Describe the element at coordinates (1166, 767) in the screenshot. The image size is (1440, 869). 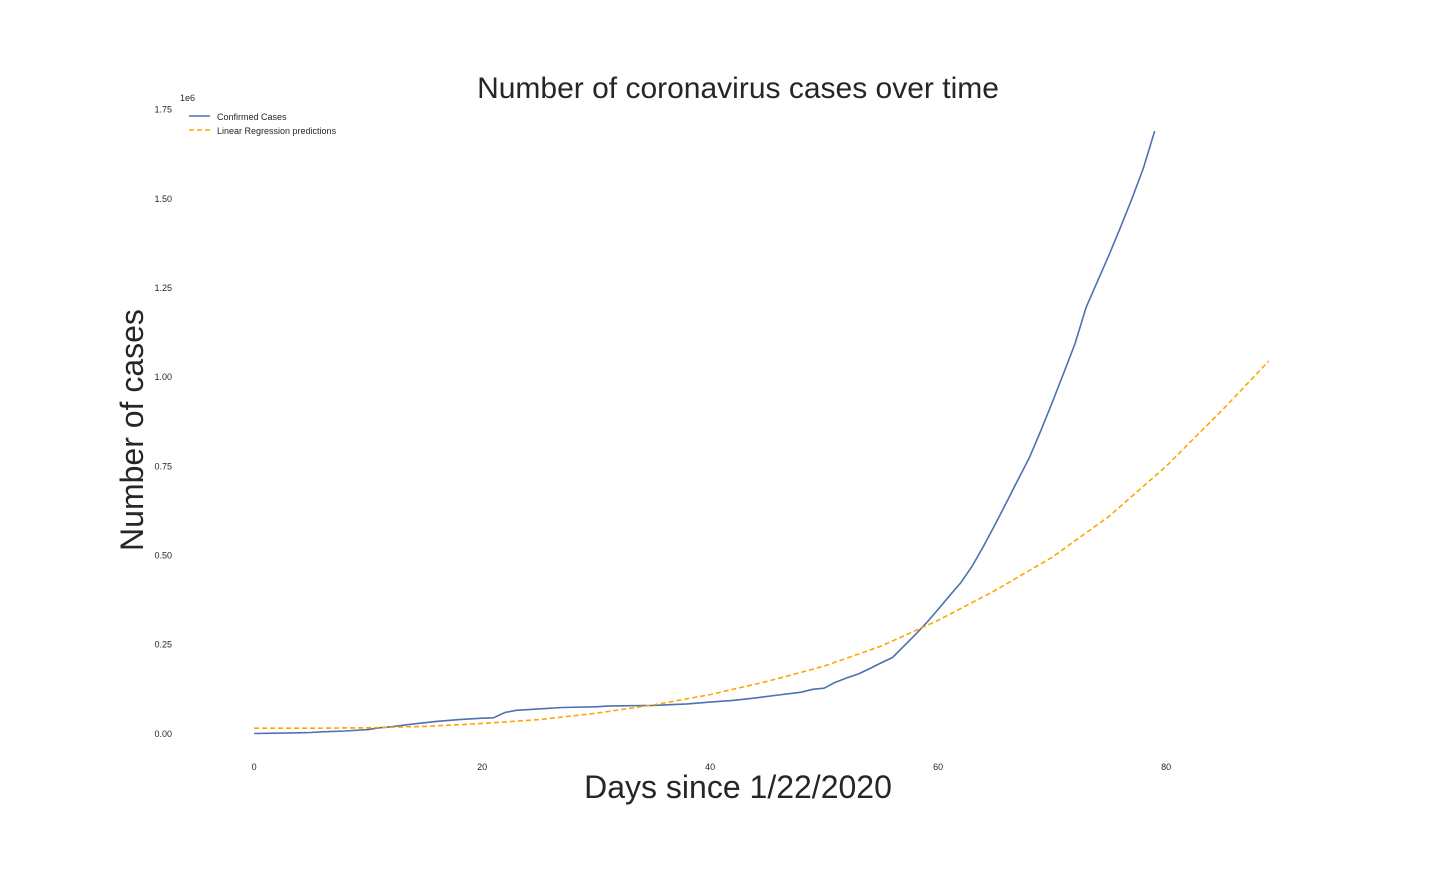
I see `x-tick-label: 80` at that location.